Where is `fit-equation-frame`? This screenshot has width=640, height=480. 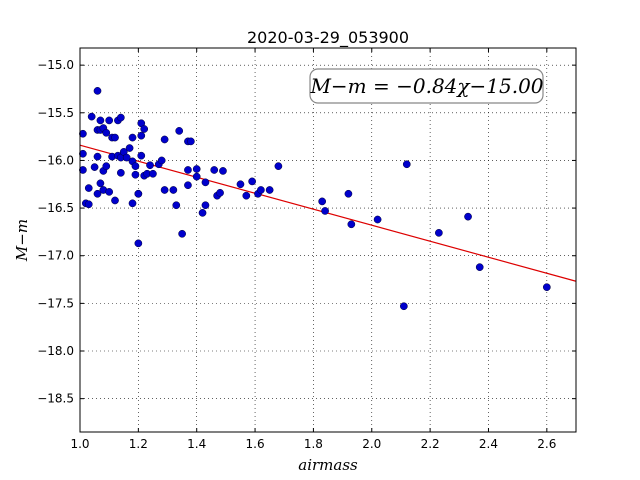
fit-equation-frame is located at coordinates (426, 86).